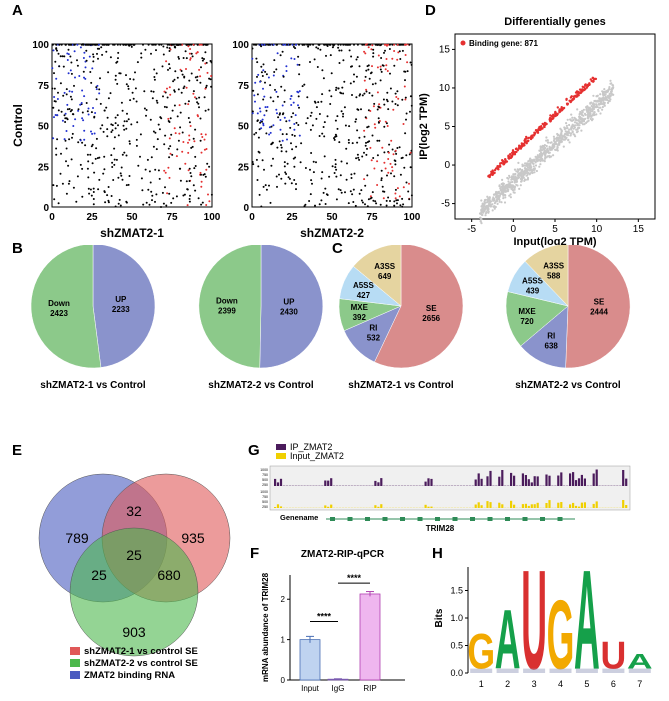 This screenshot has width=669, height=701. I want to click on legend-label: Binding gene: 871, so click(503, 43).